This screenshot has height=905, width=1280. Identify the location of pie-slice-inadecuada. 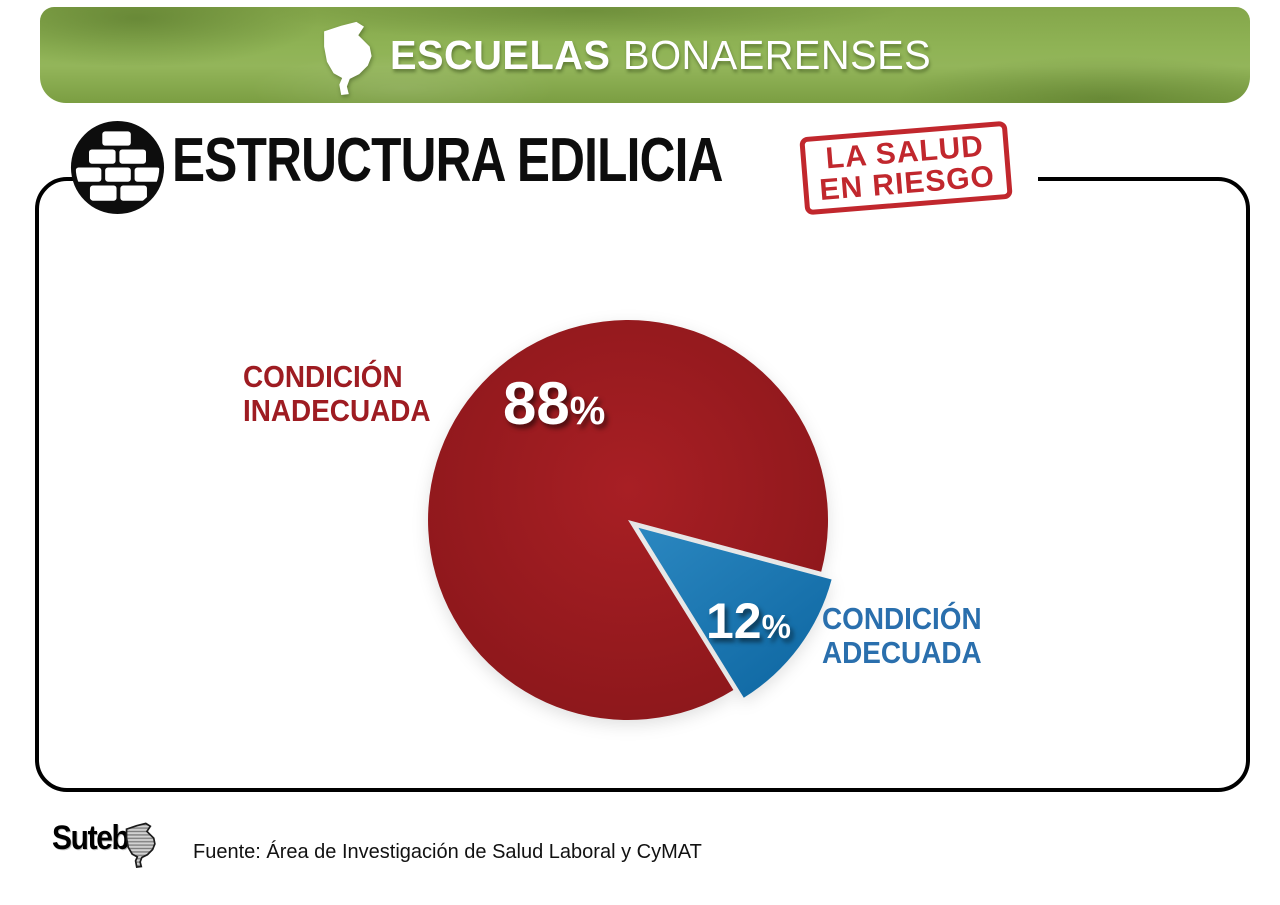
(628, 520).